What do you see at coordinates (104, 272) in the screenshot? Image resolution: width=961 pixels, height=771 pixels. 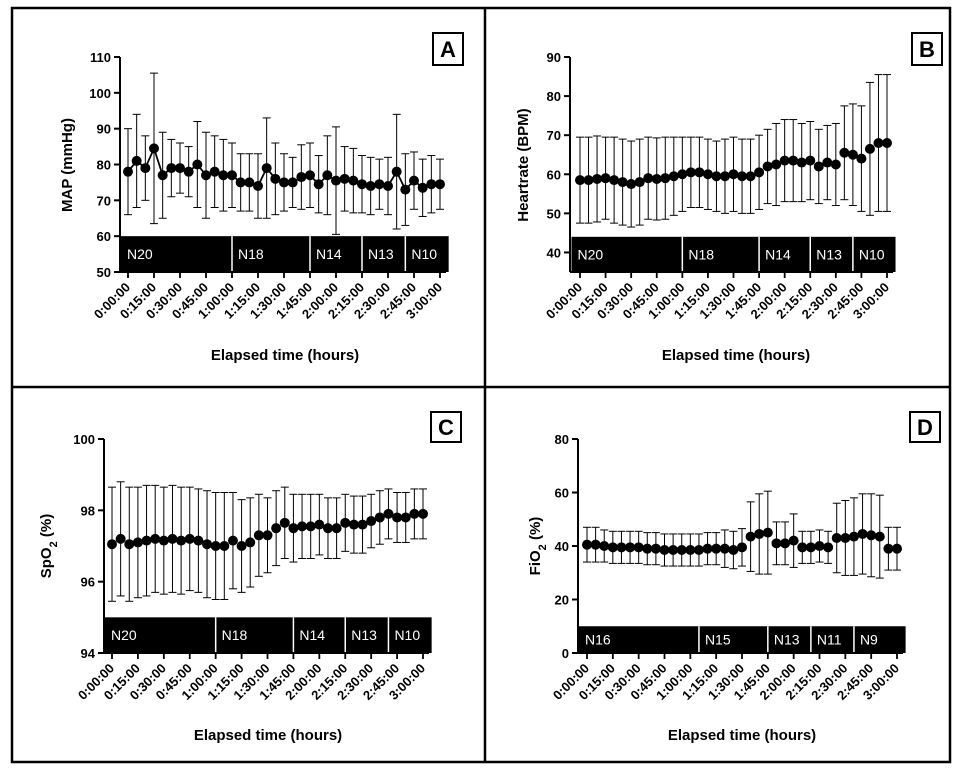 I see `y-tick-label: 50` at bounding box center [104, 272].